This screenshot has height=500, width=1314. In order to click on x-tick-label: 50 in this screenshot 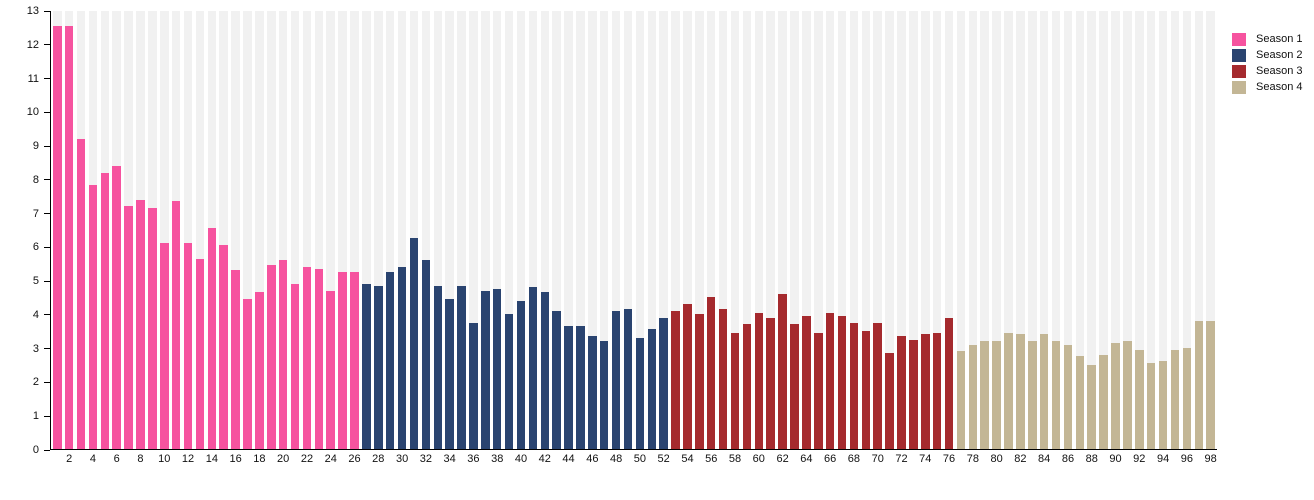, I will do `click(640, 459)`.